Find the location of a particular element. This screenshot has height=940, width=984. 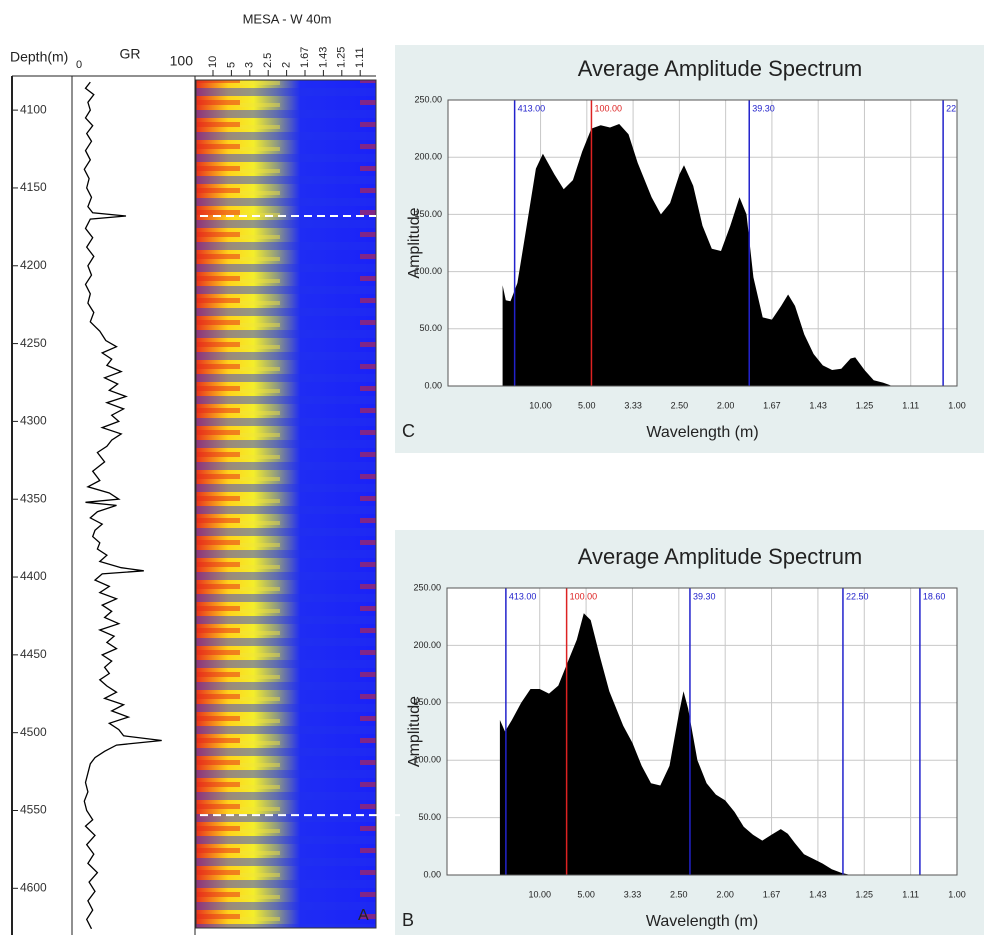

depth-tick-label: 4100 is located at coordinates (33, 109).